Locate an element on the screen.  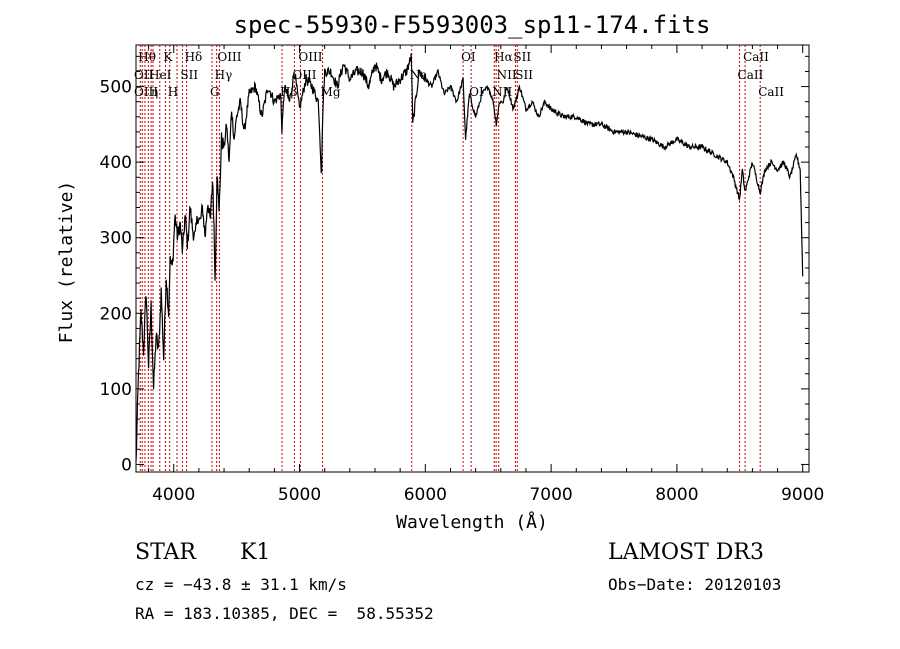
survey-name: LAMOST DR3 is located at coordinates (686, 552).